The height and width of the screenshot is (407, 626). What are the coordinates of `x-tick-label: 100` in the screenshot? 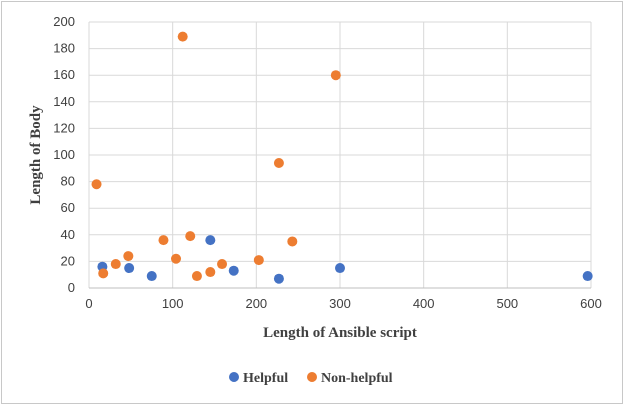 It's located at (173, 303).